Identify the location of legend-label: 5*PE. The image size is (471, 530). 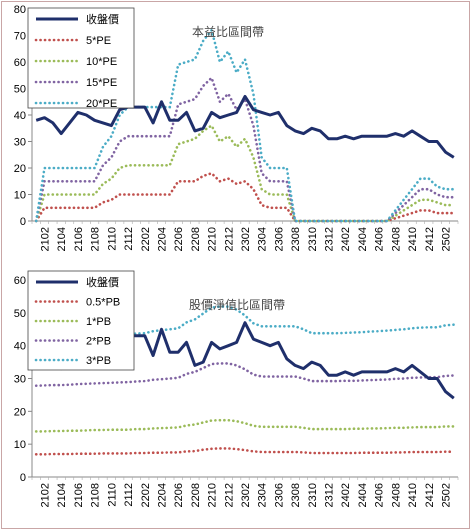
(98, 41).